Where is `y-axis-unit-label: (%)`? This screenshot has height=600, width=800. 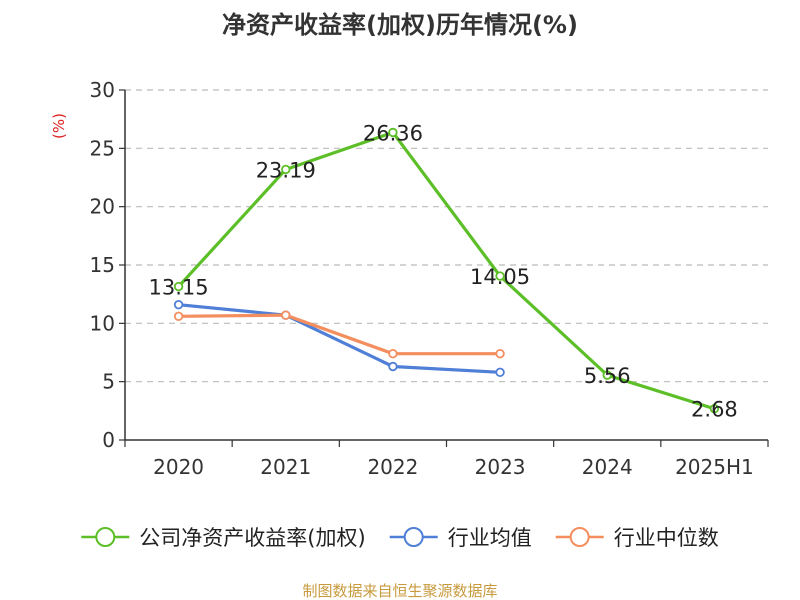 y-axis-unit-label: (%) is located at coordinates (59, 126).